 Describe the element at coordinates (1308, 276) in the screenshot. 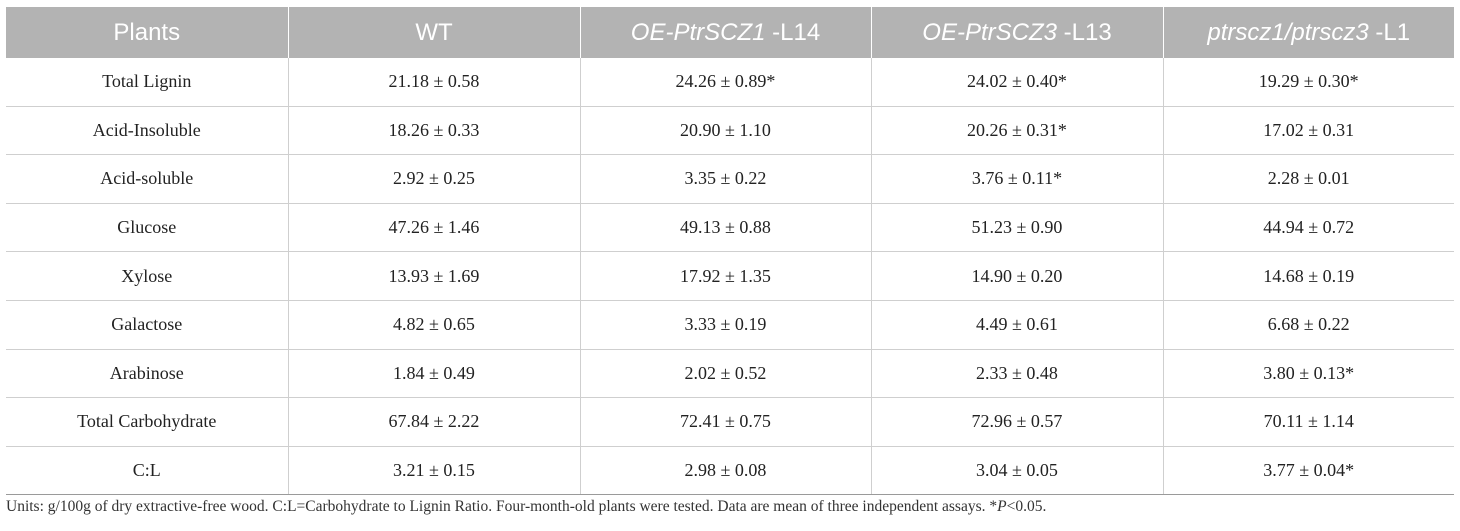

I see `table-cell: 14.68 ± 0.19` at that location.